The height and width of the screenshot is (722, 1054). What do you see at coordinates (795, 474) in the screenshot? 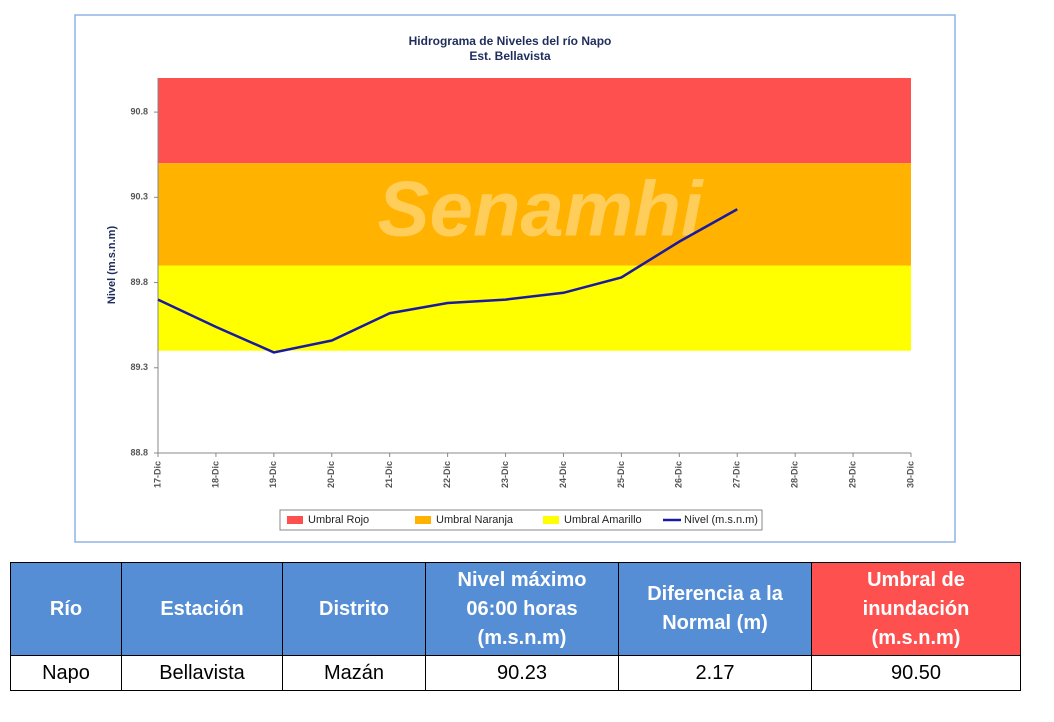
I see `x-tick-label: 28-Dic` at bounding box center [795, 474].